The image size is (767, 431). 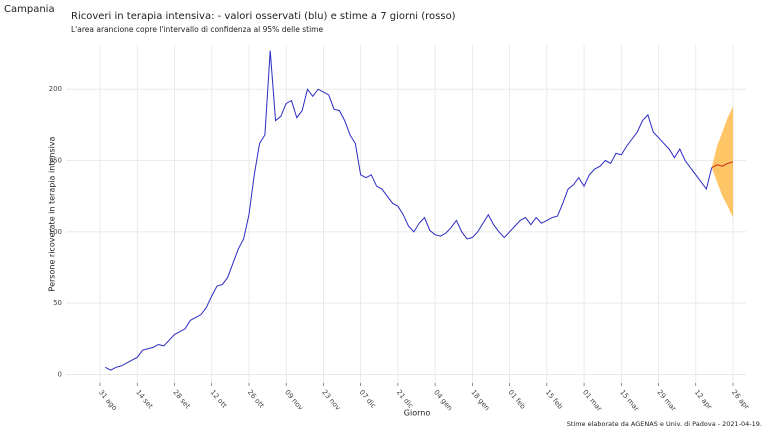 What do you see at coordinates (443, 400) in the screenshot?
I see `x-tick-label: 04 gen` at bounding box center [443, 400].